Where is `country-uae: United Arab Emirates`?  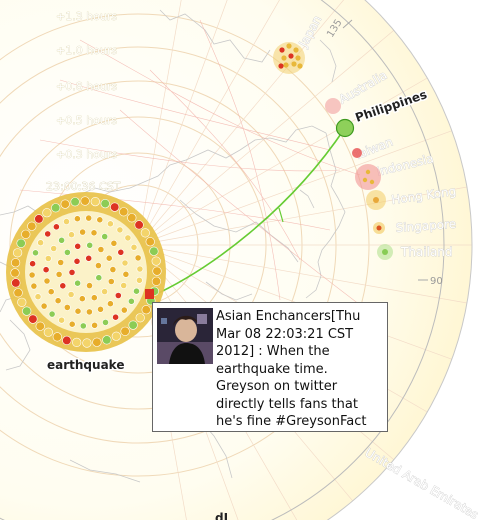
country-uae: United Arab Emirates is located at coordinates (421, 482).